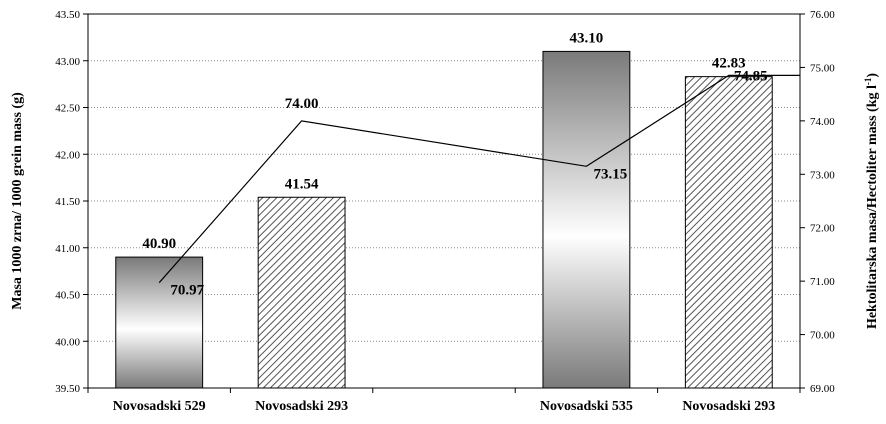 Image resolution: width=886 pixels, height=424 pixels. Describe the element at coordinates (729, 64) in the screenshot. I see `bar-value-label: 42.83` at that location.